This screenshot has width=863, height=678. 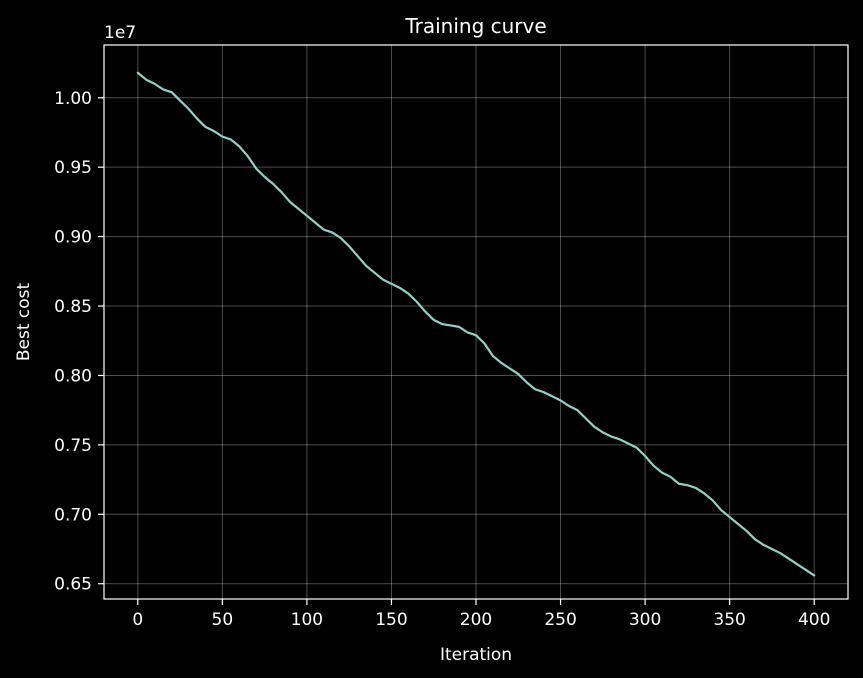 I want to click on y-offset-label: 1e7, so click(x=120, y=33).